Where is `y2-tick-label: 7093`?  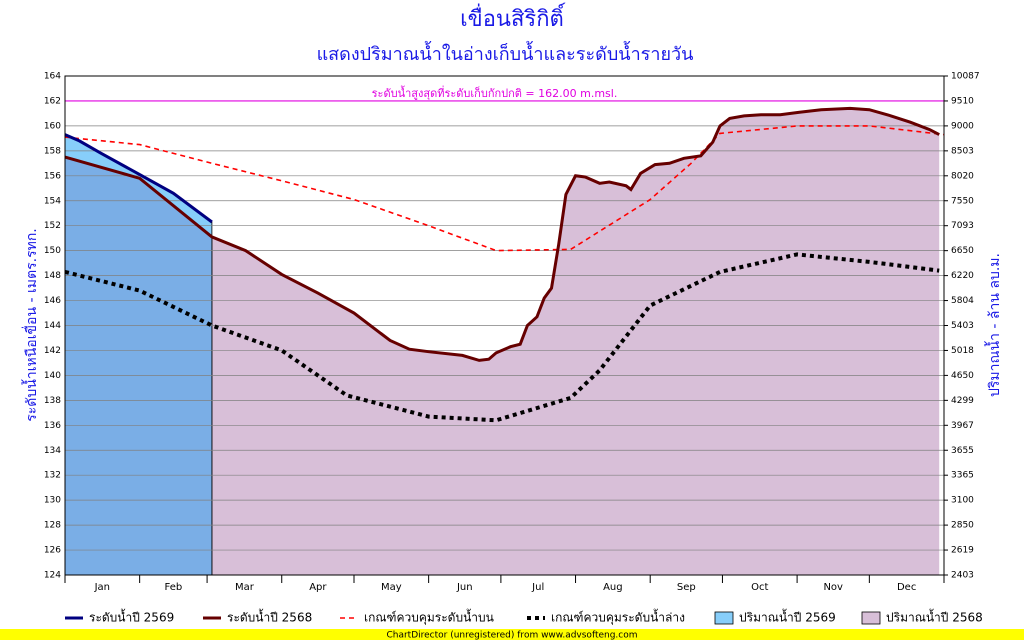 y2-tick-label: 7093 is located at coordinates (962, 226).